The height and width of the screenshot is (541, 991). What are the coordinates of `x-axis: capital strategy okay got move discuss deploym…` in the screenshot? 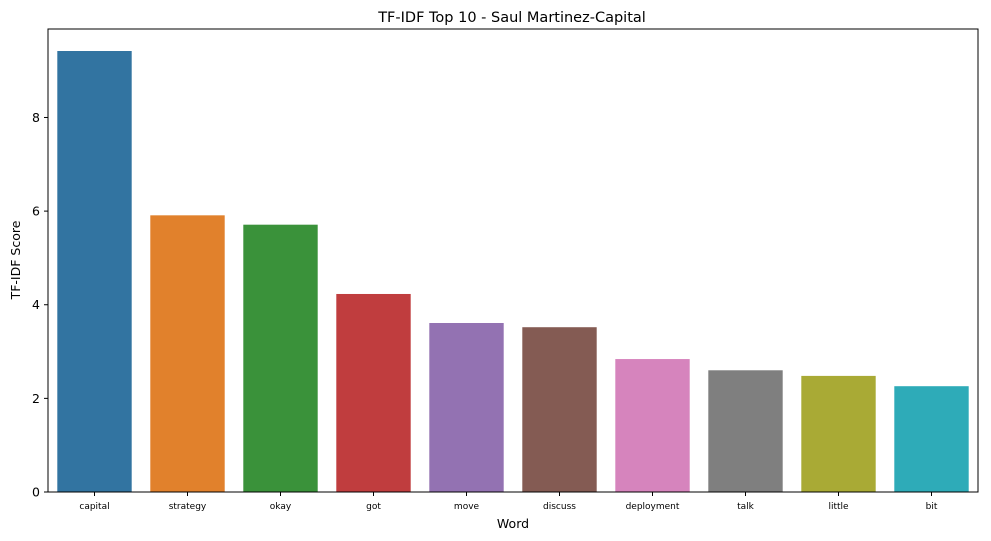 It's located at (508, 502).